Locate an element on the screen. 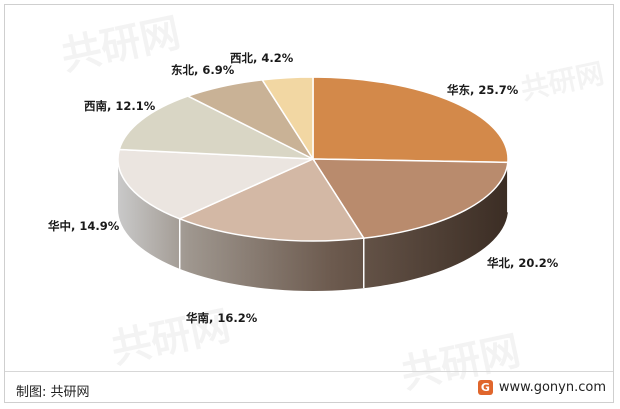 This screenshot has width=620, height=409. slice-label-2: 华北, 20.2% is located at coordinates (523, 263).